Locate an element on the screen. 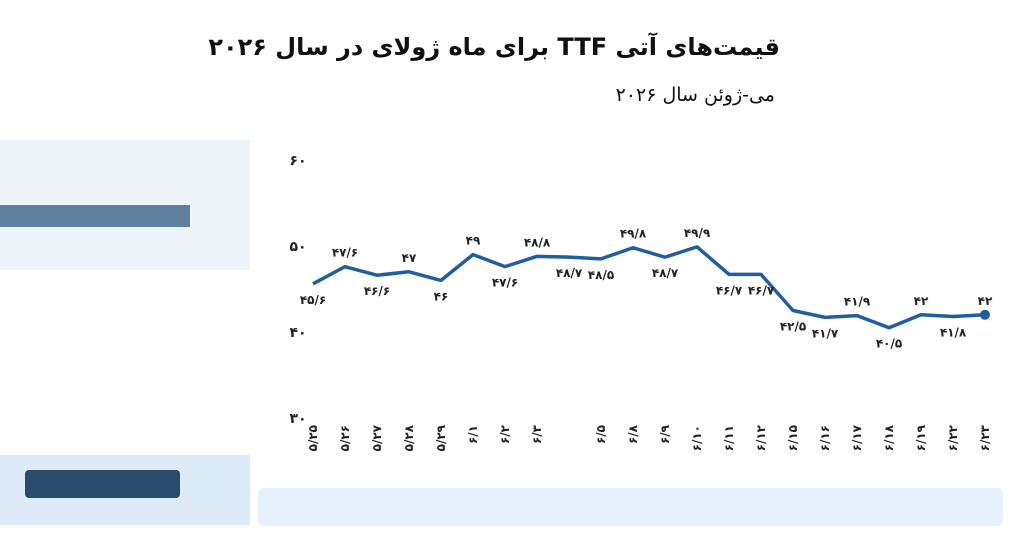 The width and height of the screenshot is (1024, 542). data-label: ۴۹/۸ is located at coordinates (633, 234).